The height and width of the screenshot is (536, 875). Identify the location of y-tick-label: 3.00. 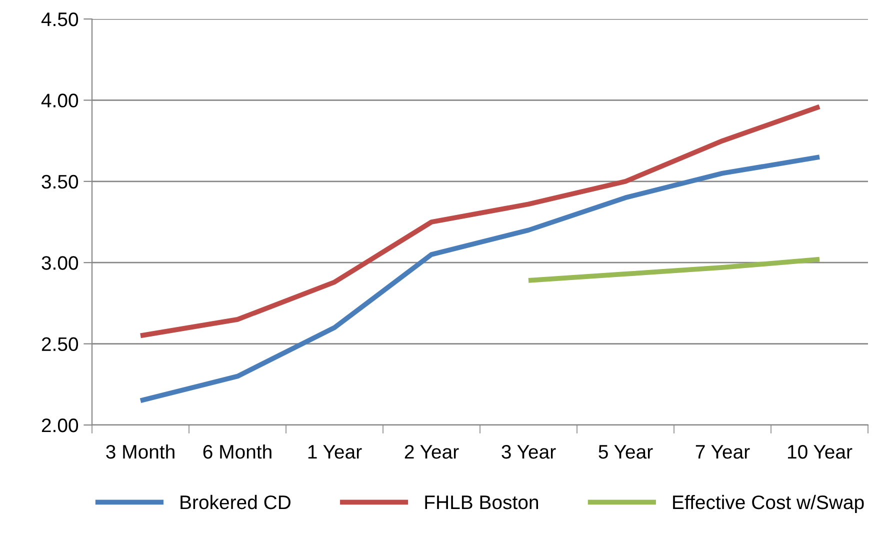
(60, 263).